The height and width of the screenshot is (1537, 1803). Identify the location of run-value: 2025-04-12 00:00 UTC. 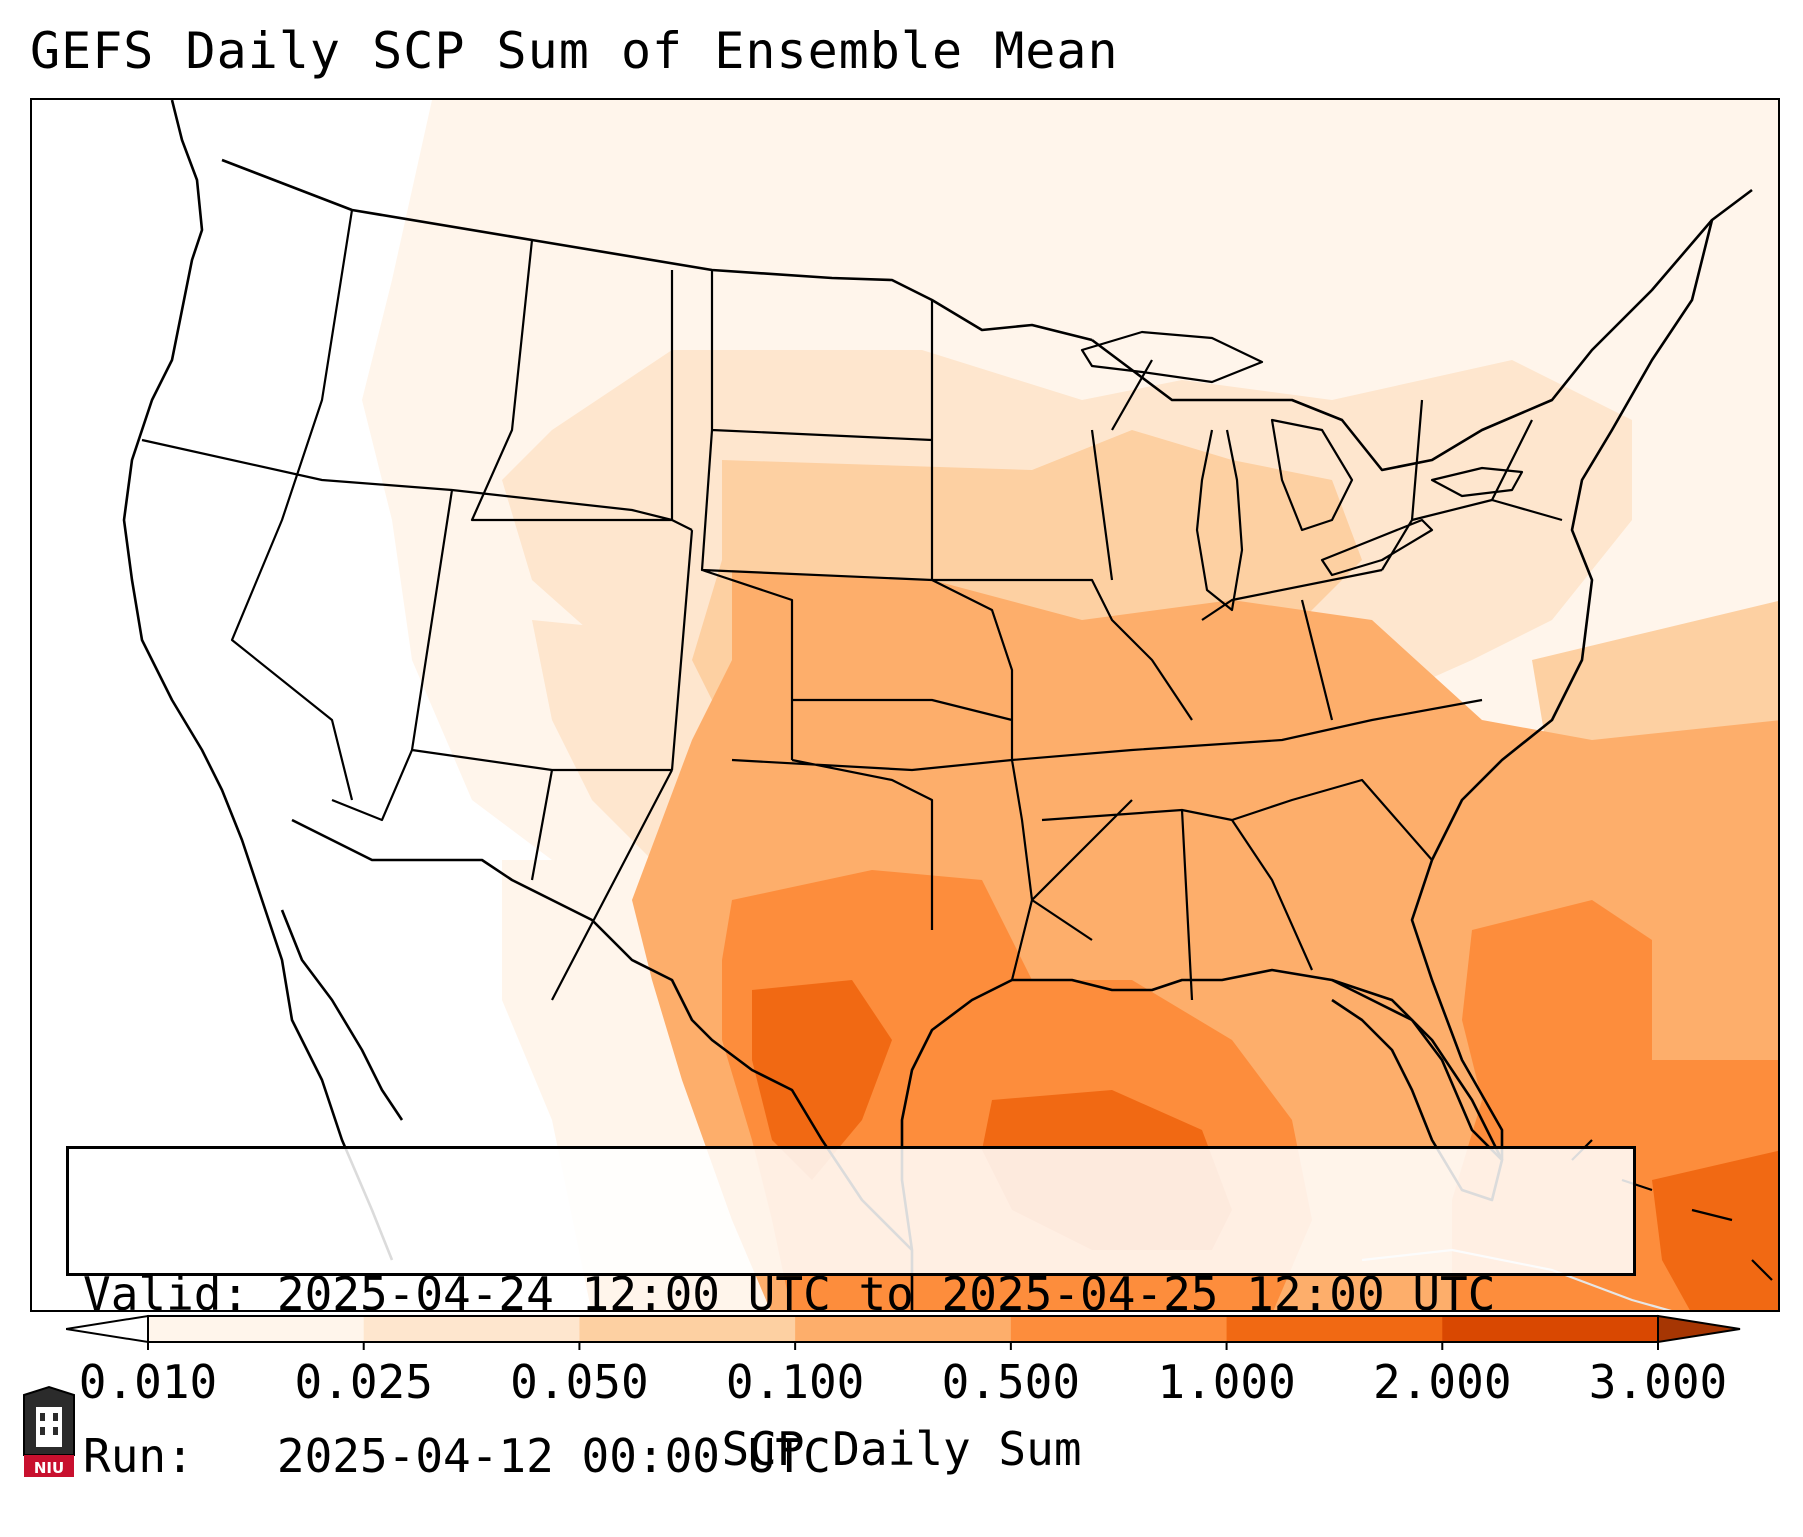
(553, 1456).